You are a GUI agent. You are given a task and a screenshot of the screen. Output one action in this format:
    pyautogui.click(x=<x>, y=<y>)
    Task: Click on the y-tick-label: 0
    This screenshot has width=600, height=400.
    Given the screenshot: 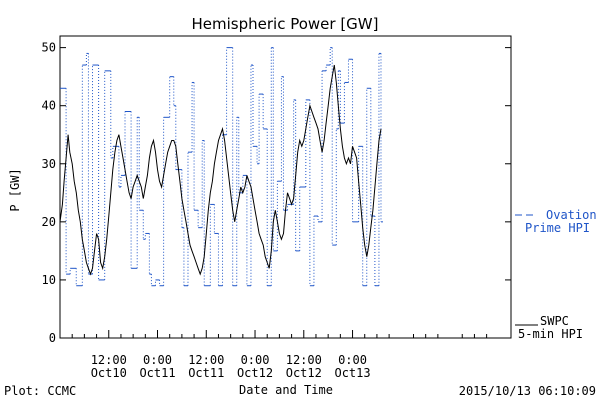 What is the action you would take?
    pyautogui.click(x=52, y=338)
    